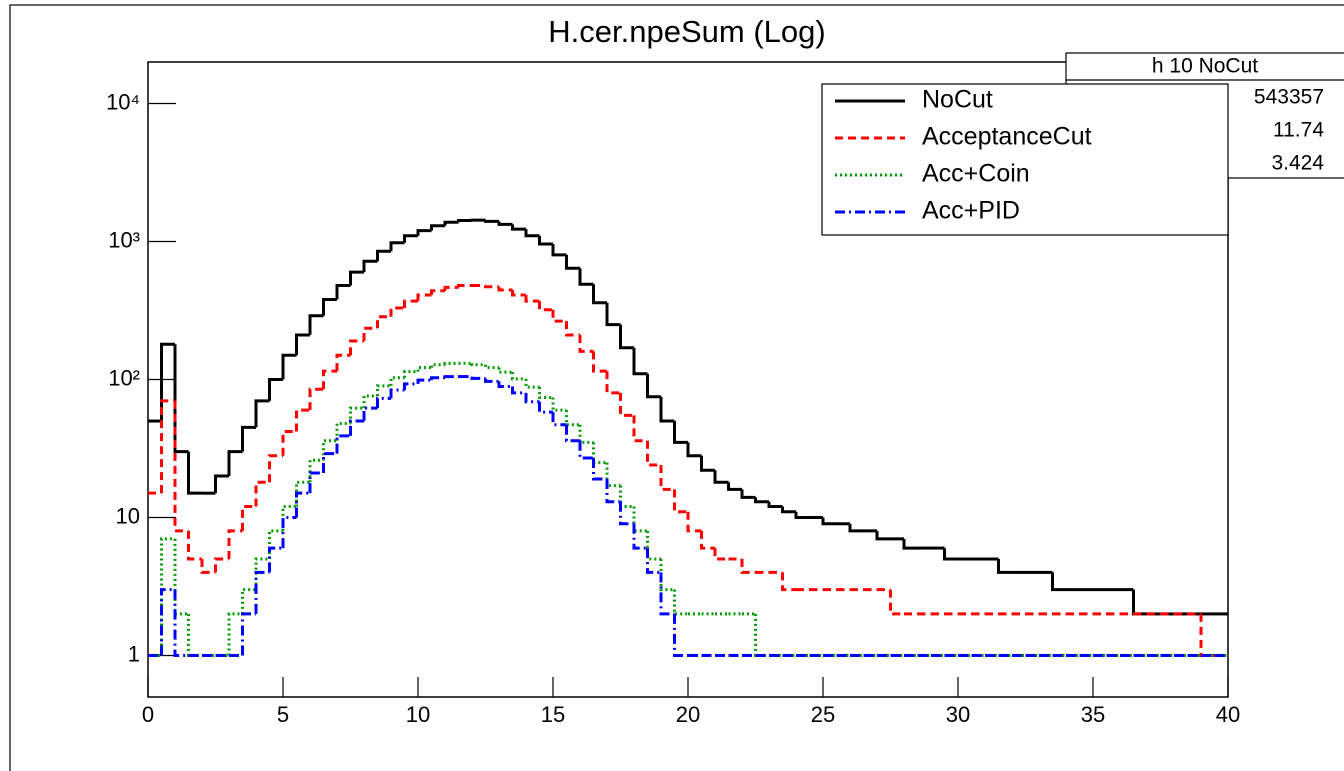 The width and height of the screenshot is (1344, 771). Describe the element at coordinates (418, 714) in the screenshot. I see `x-tick-label: 10` at that location.